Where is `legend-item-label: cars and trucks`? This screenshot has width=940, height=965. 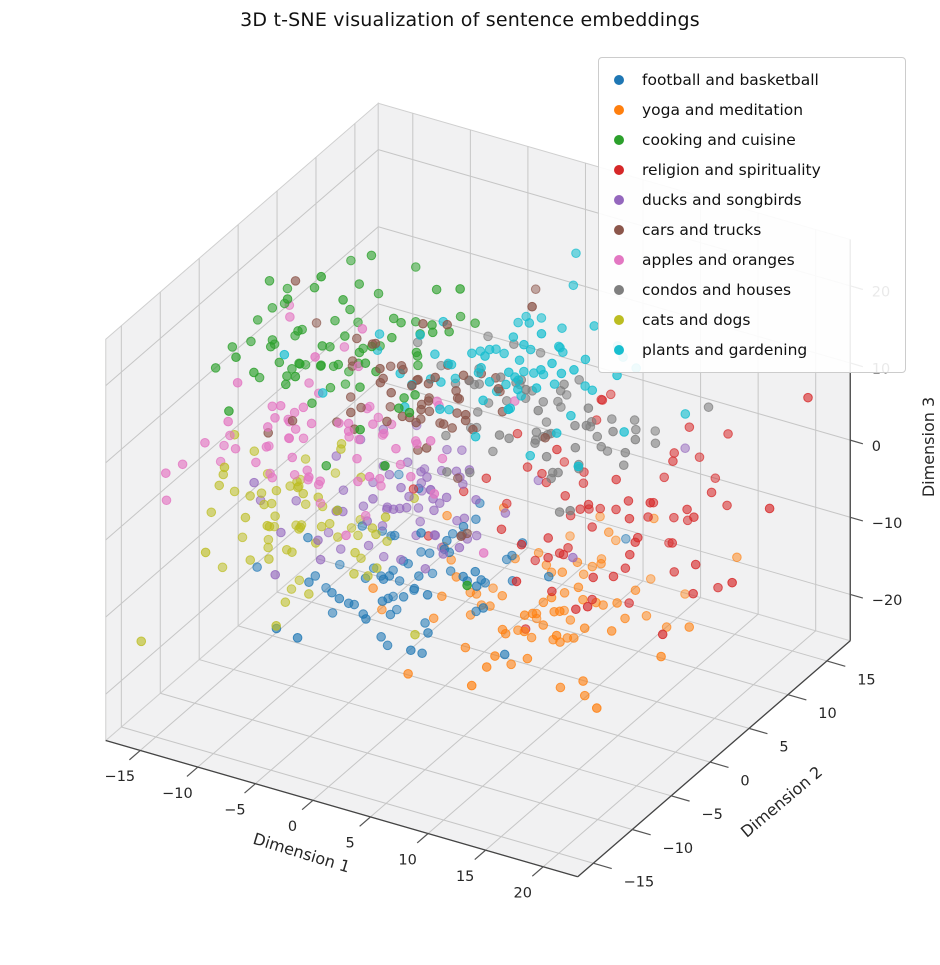 legend-item-label: cars and trucks is located at coordinates (702, 230).